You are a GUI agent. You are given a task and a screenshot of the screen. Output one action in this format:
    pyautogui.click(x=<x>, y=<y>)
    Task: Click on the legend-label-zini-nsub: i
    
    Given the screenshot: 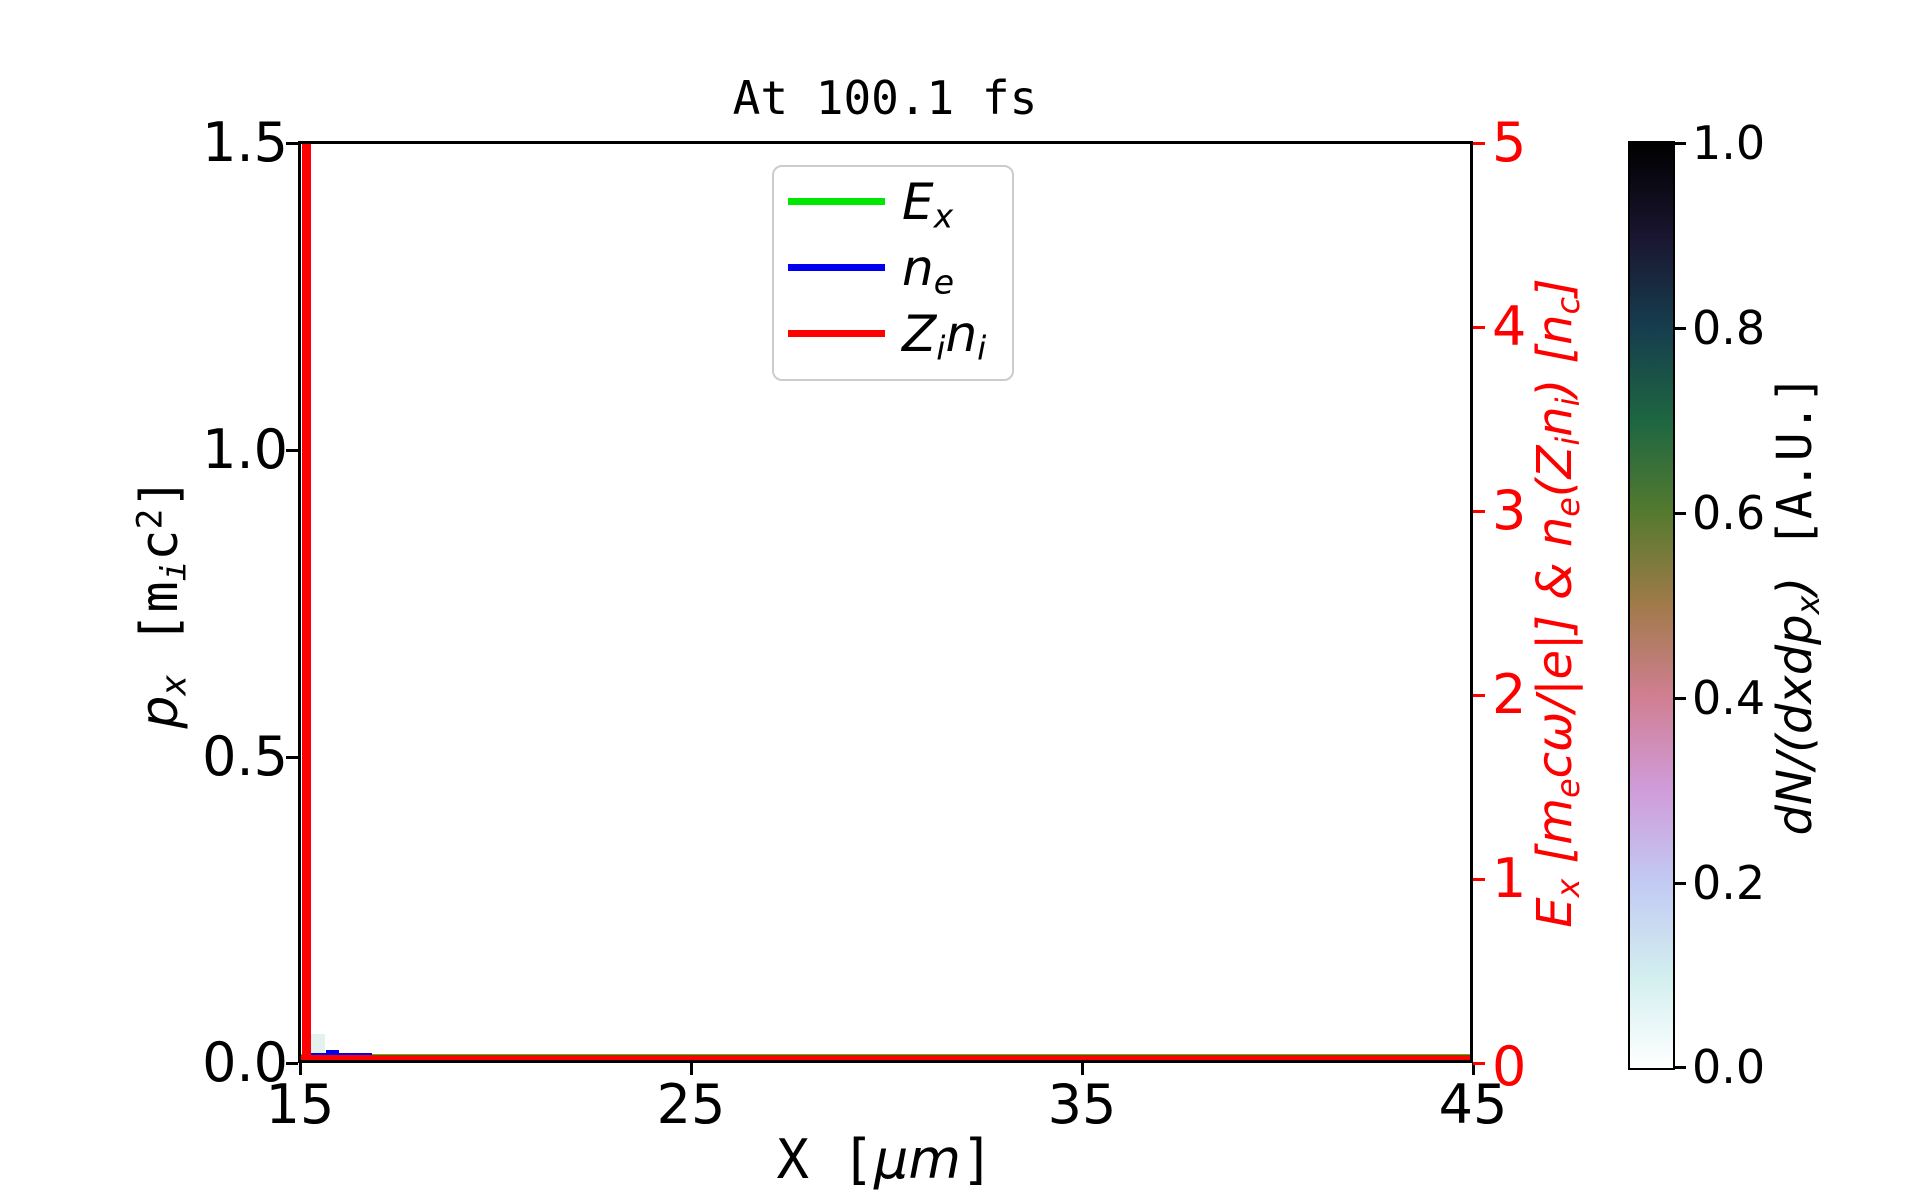 What is the action you would take?
    pyautogui.click(x=982, y=348)
    